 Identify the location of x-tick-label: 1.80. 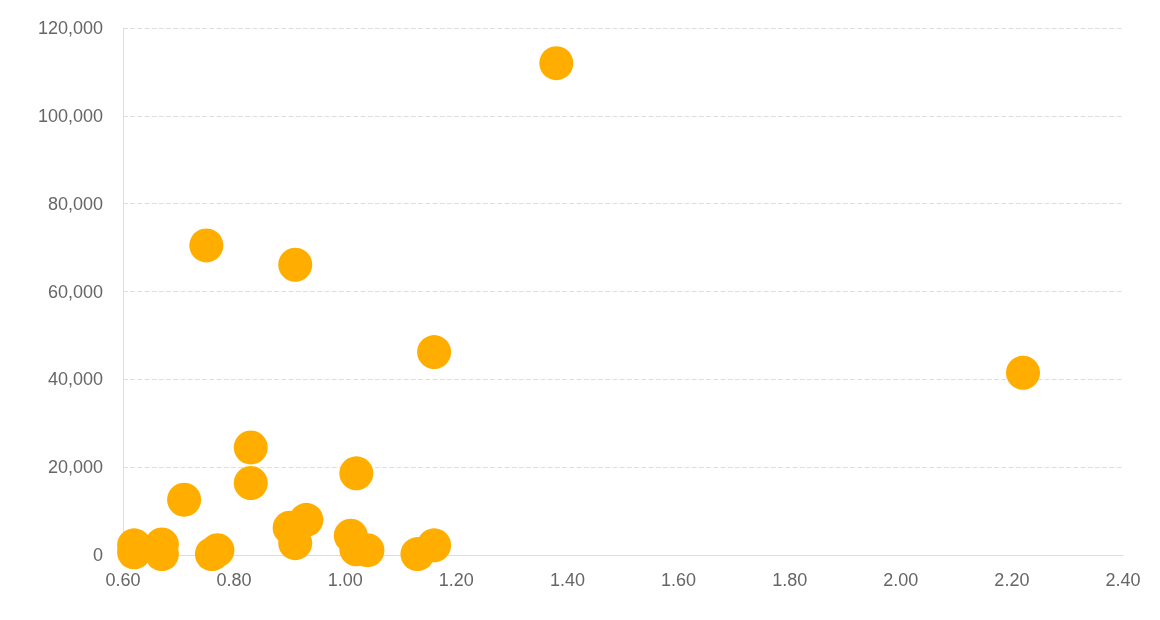
(790, 580).